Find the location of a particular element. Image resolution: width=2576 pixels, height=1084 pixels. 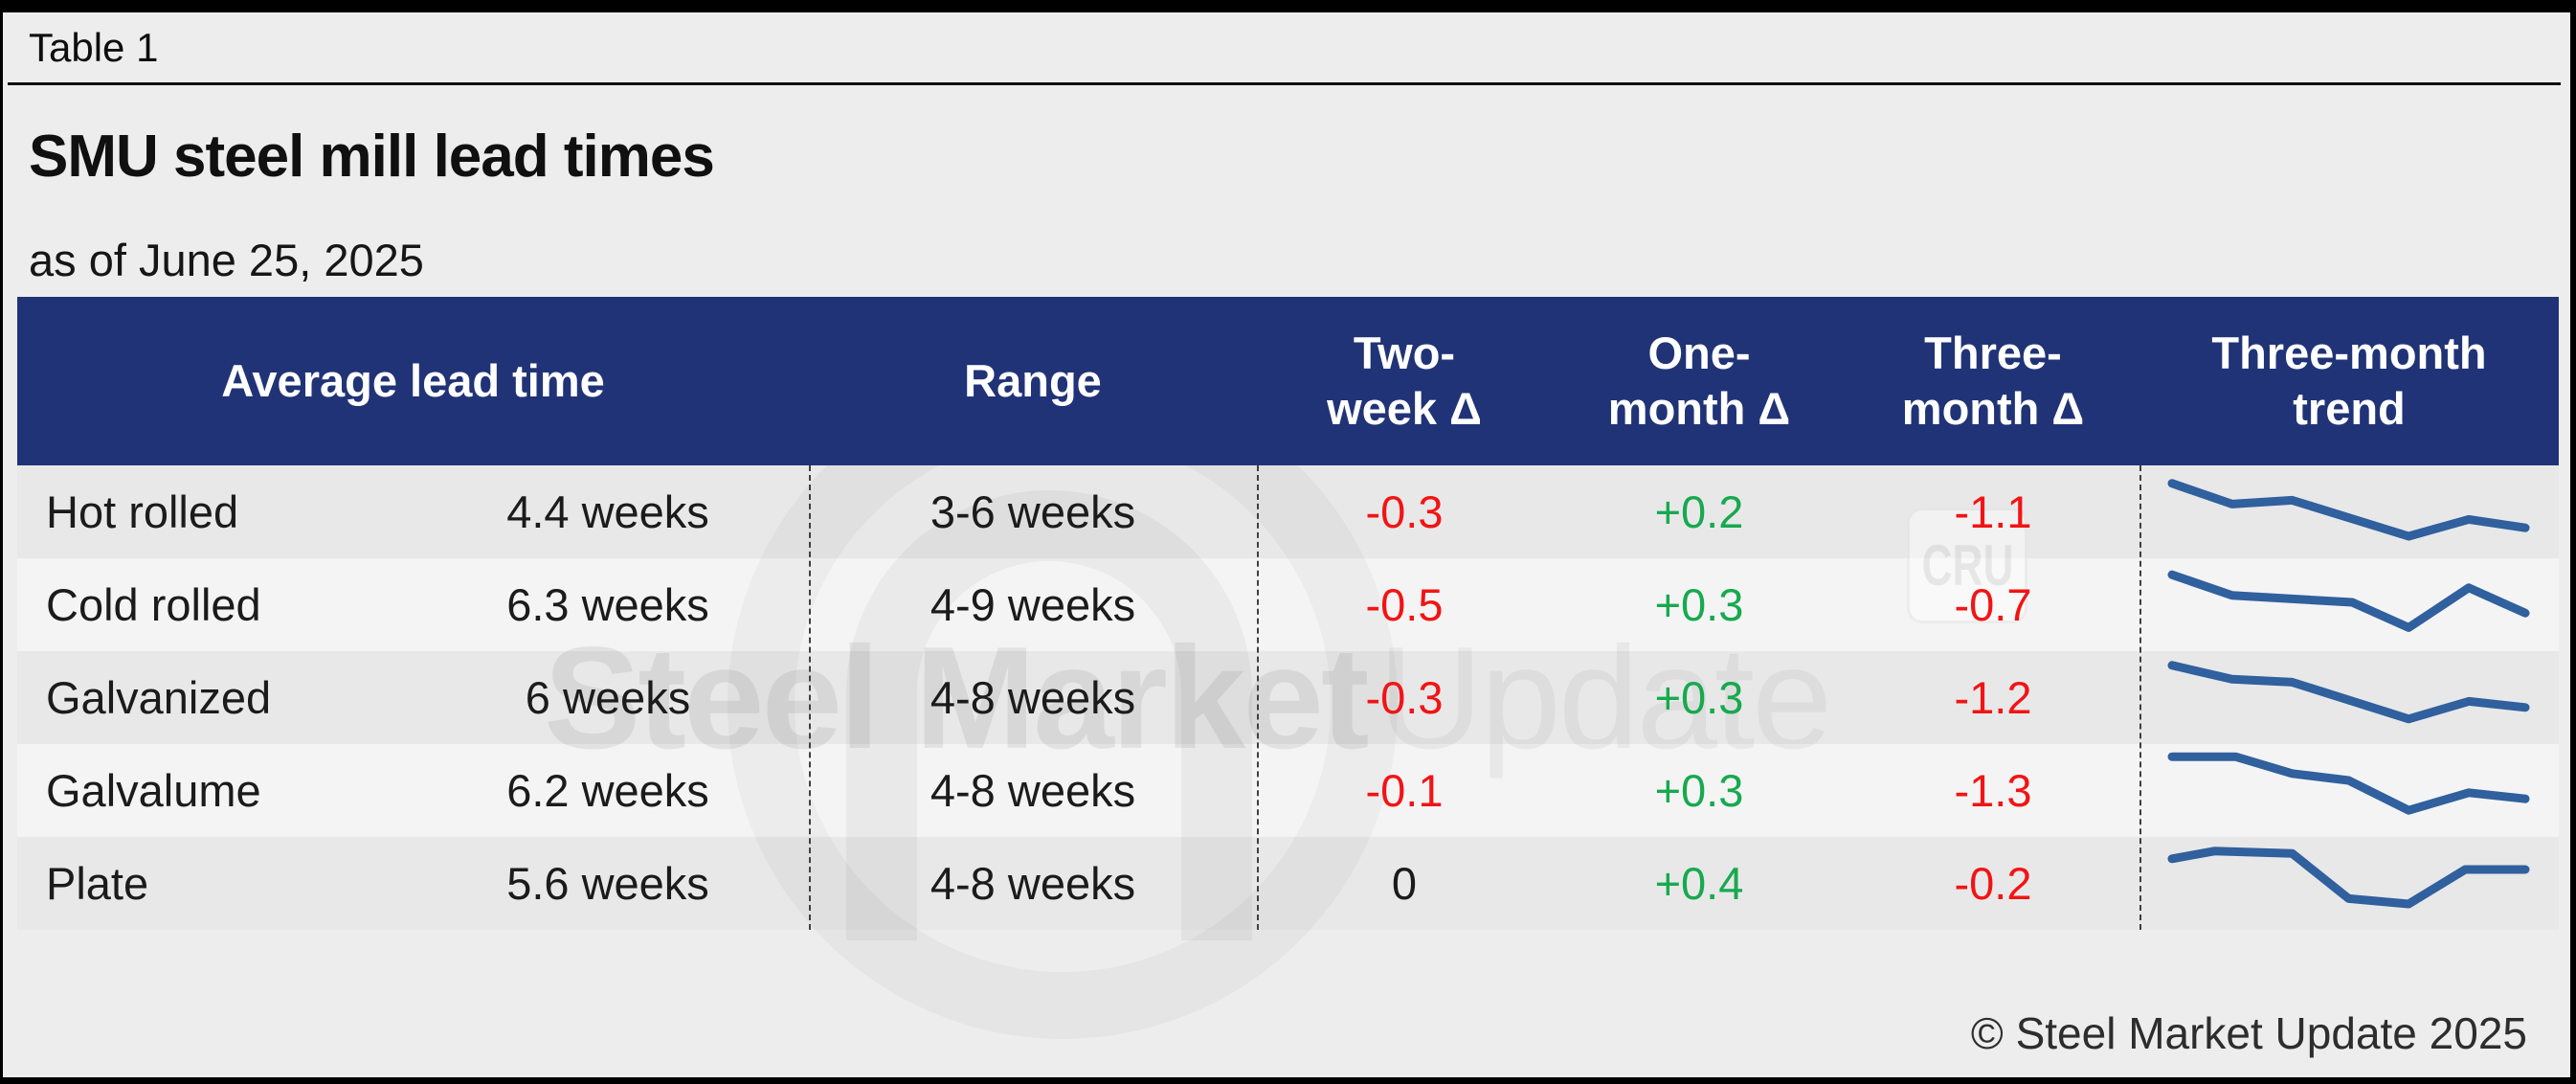

two-week-delta: -0.1 is located at coordinates (1404, 790).